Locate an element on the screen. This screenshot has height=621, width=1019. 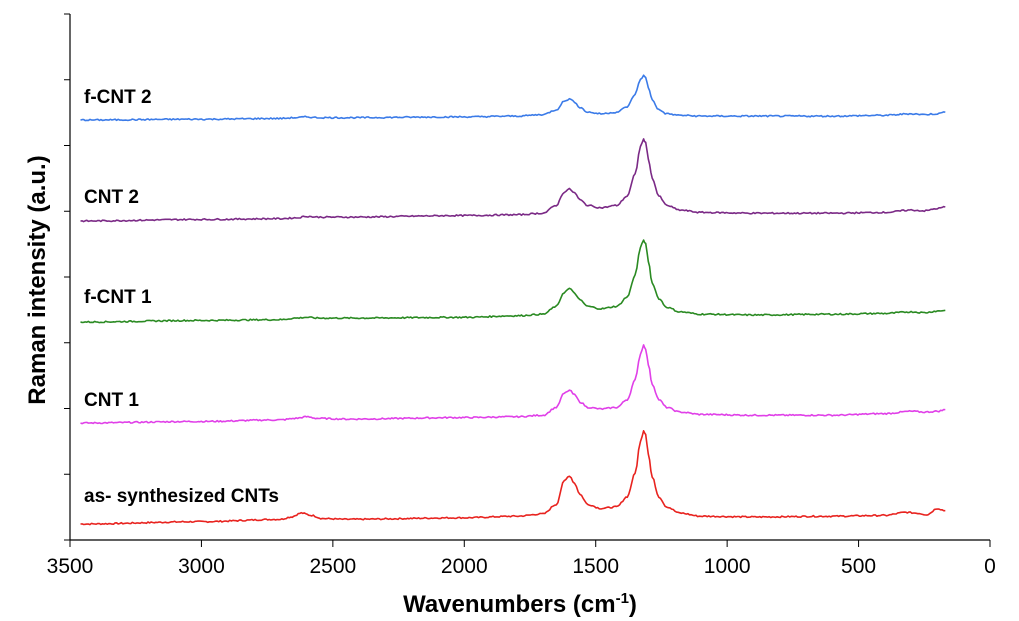
series-label-4: CNT 2 is located at coordinates (111, 197).